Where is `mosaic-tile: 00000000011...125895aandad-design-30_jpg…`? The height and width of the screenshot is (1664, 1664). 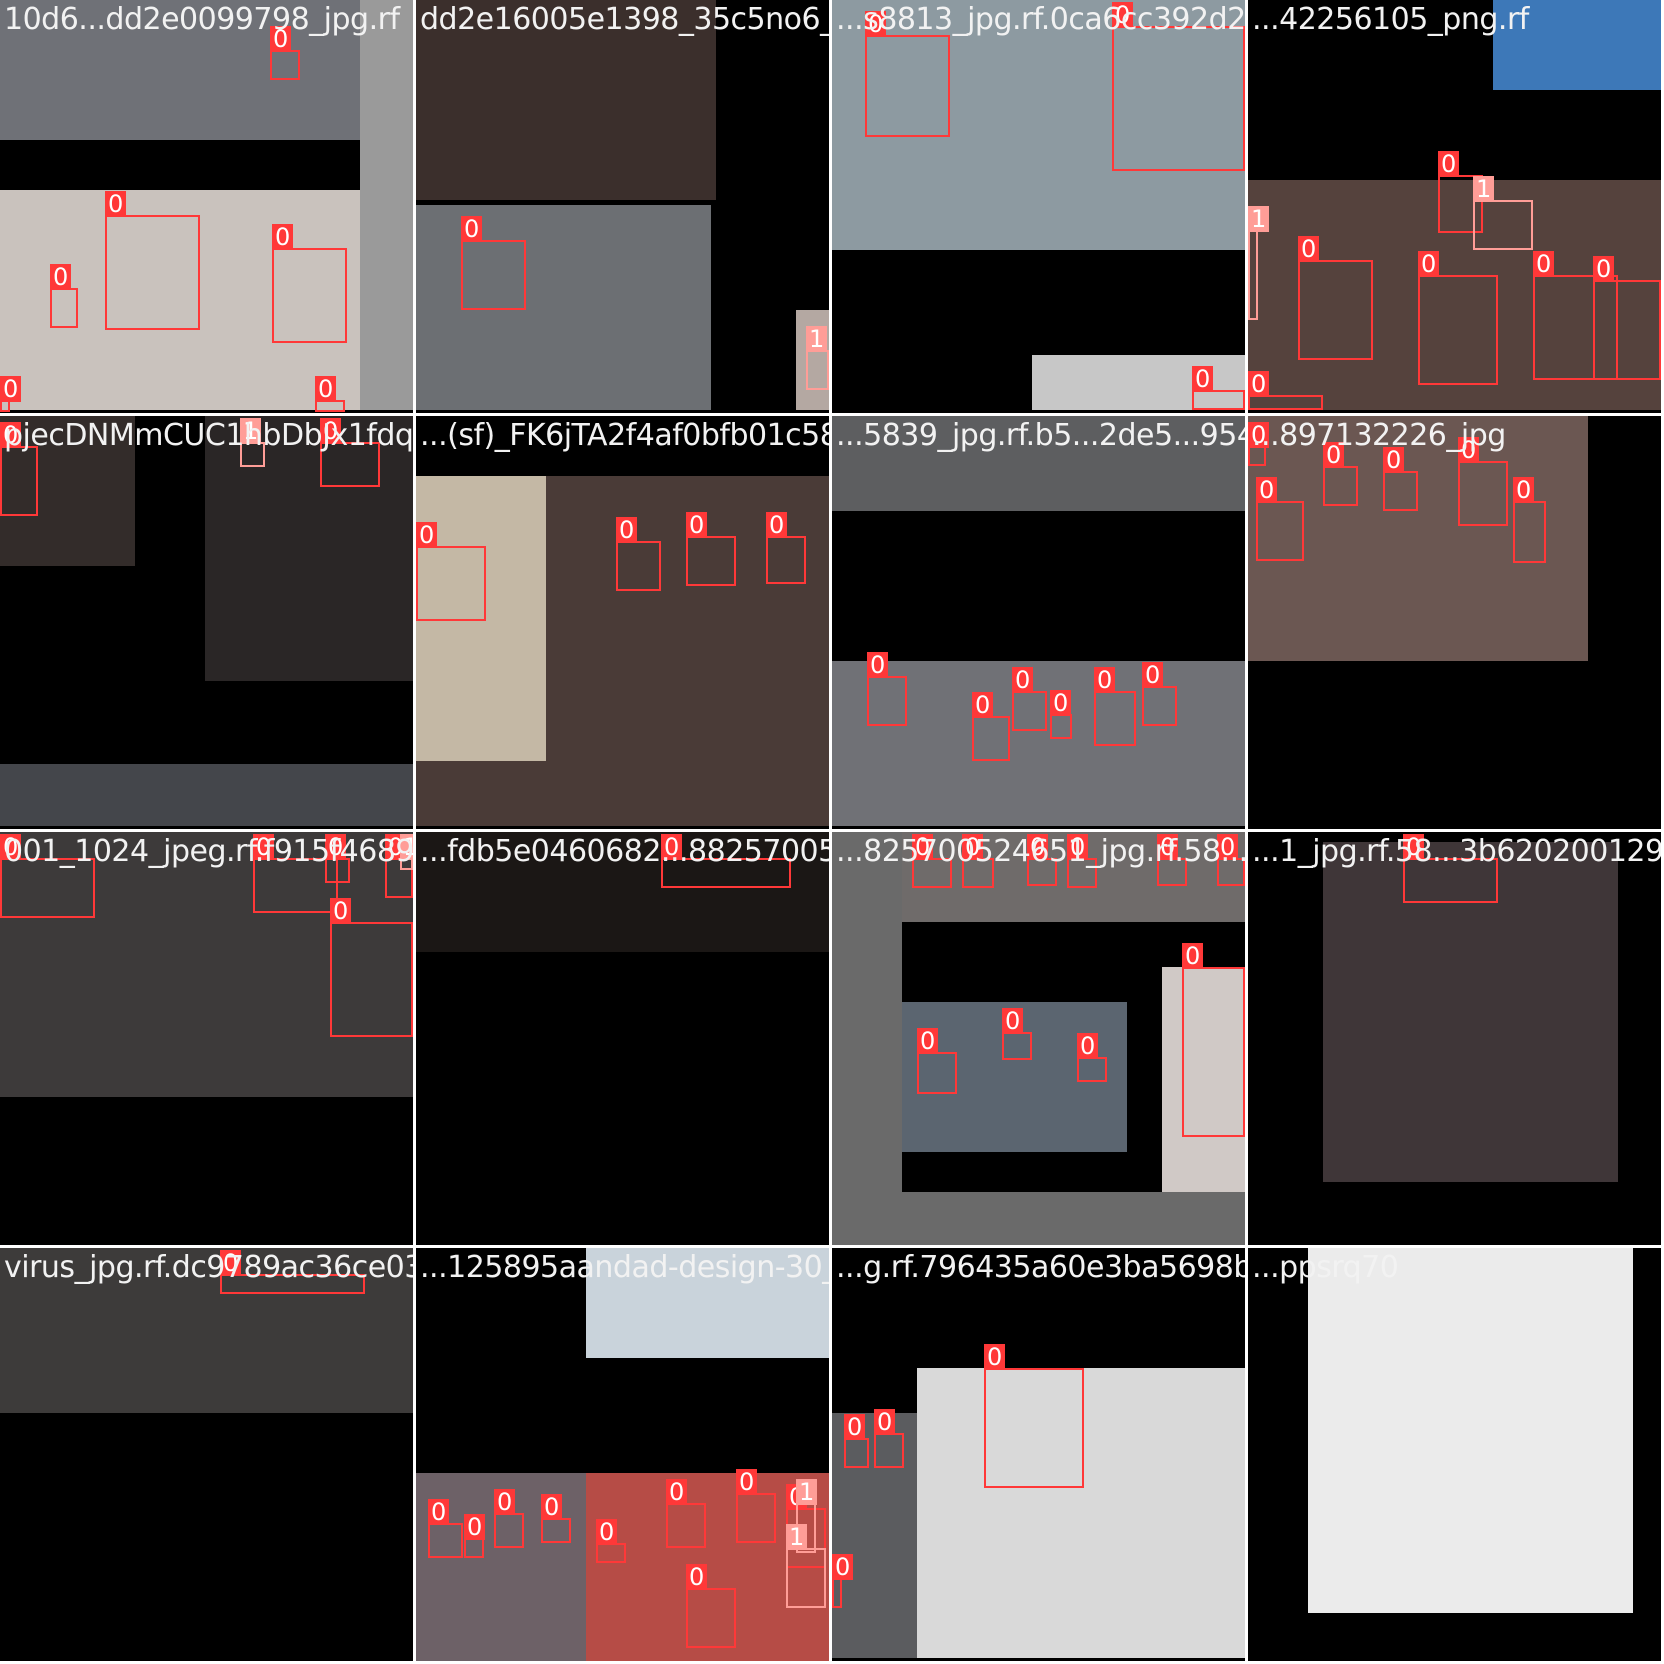
mosaic-tile: 00000000011...125895aandad-design-30_jpg… is located at coordinates (622, 1454).